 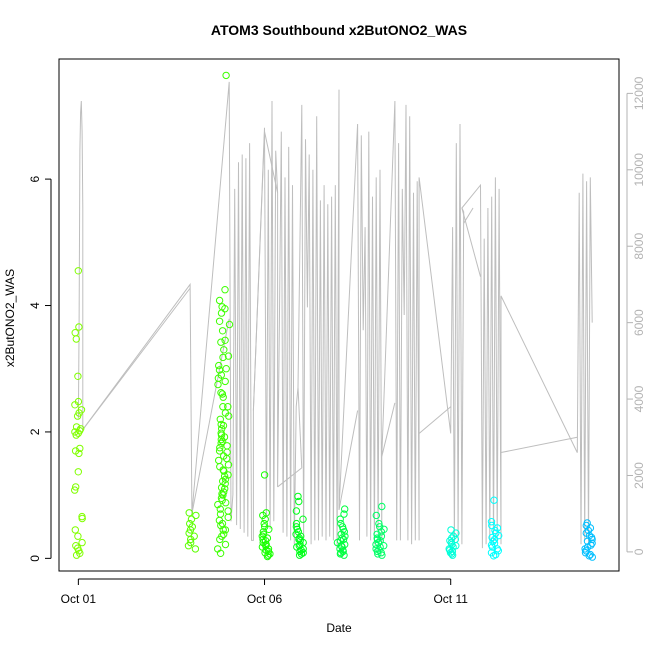 I want to click on y-axis-label: x2ButONO2_WAS, so click(x=10, y=318).